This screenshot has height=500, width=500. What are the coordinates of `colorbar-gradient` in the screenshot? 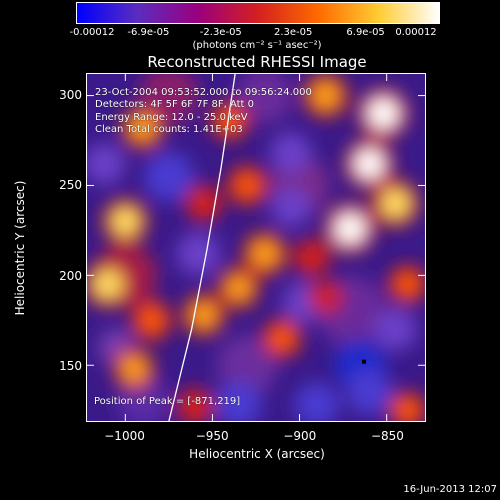 It's located at (258, 13).